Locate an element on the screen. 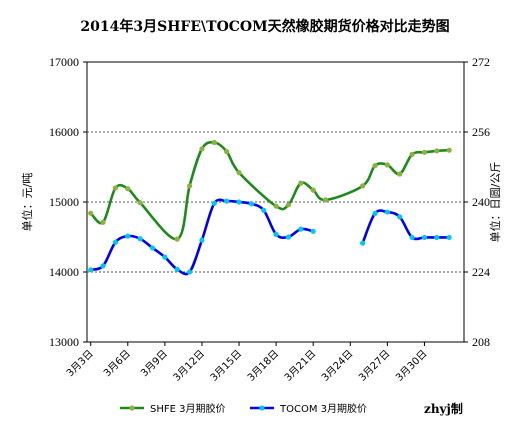 The image size is (525, 433). y-axis-left-label: 单位：元/吨 is located at coordinates (27, 202).